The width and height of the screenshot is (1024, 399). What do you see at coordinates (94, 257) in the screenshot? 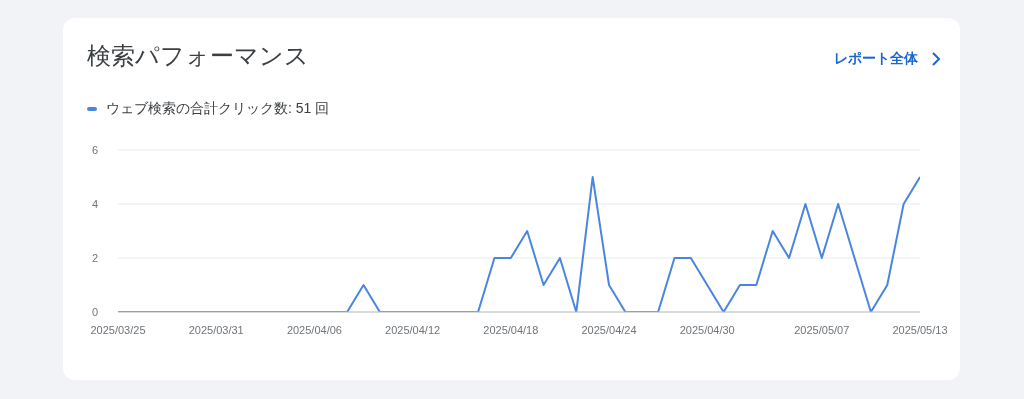
I see `y-tick-label: 2` at bounding box center [94, 257].